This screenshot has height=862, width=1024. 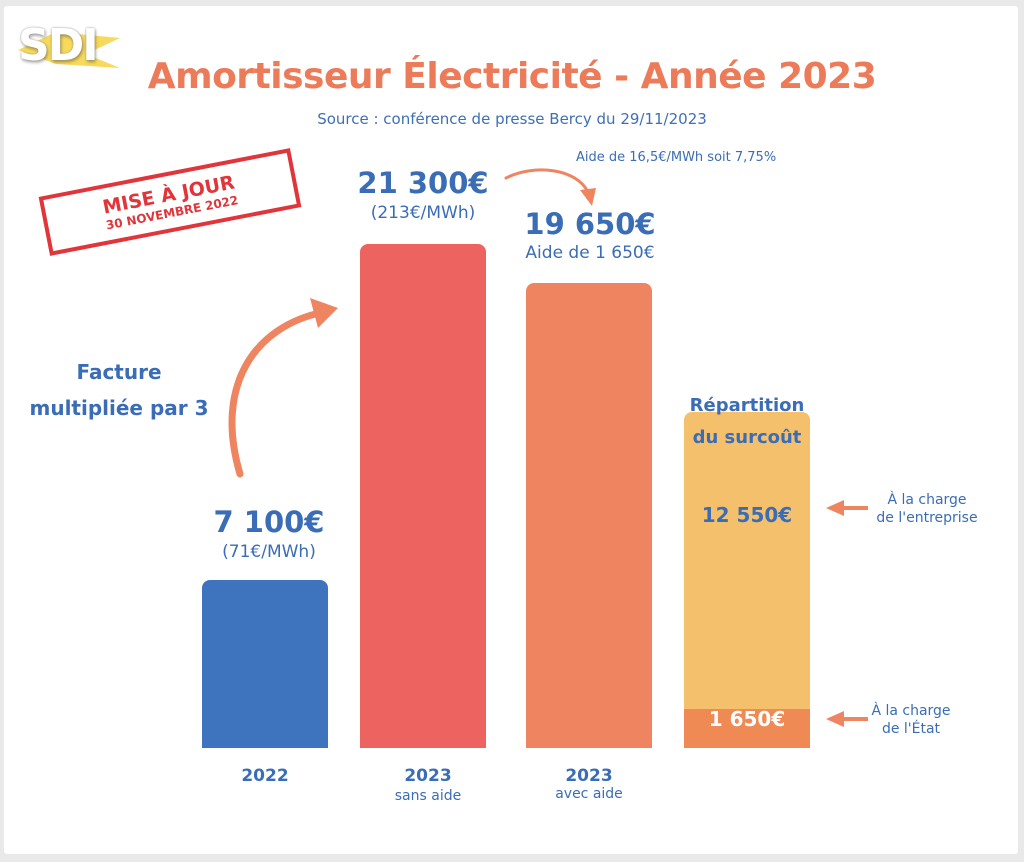 I want to click on category-label-2023-sans-aide: 2023, so click(x=428, y=776).